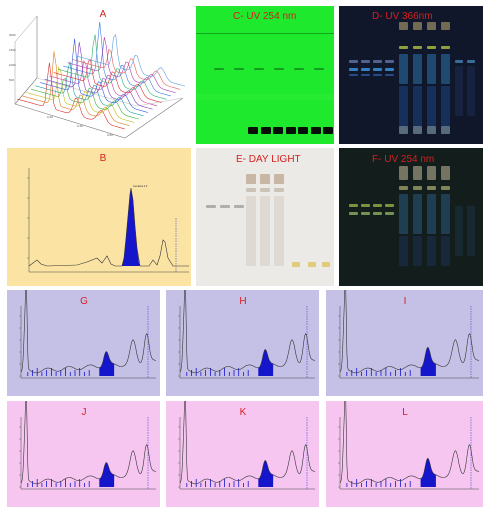 The image size is (489, 512). Describe the element at coordinates (405, 412) in the screenshot. I see `panel-l-label: L` at that location.